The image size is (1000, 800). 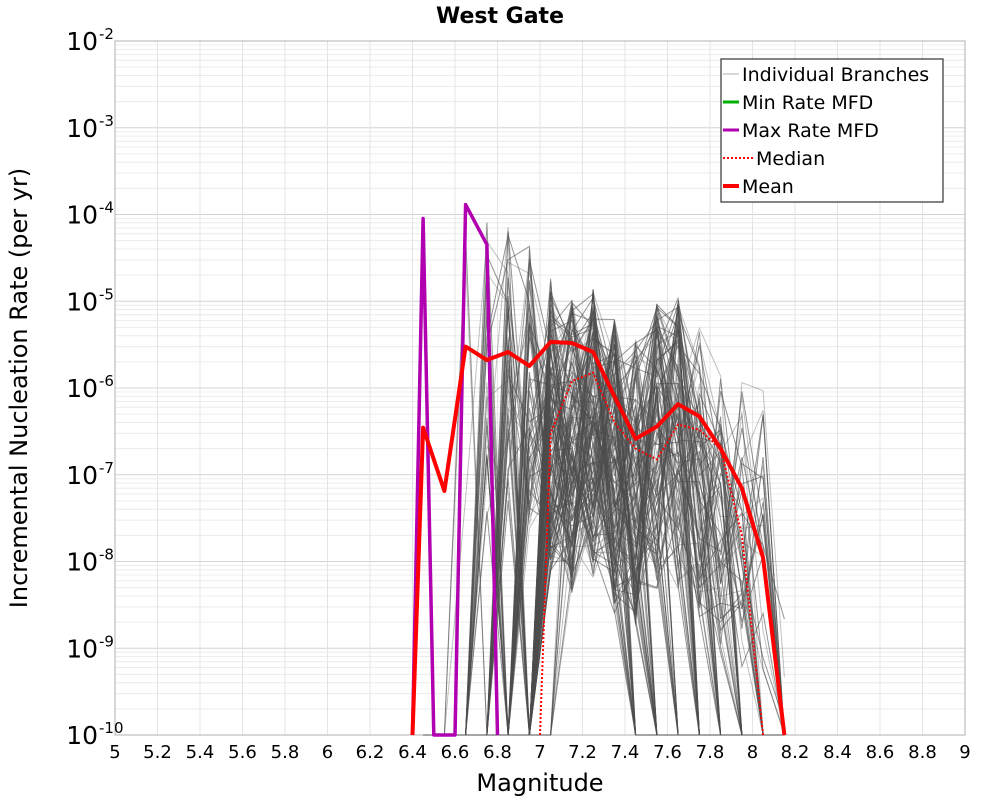 I want to click on y-tick-label: 10 -4, so click(x=90, y=214).